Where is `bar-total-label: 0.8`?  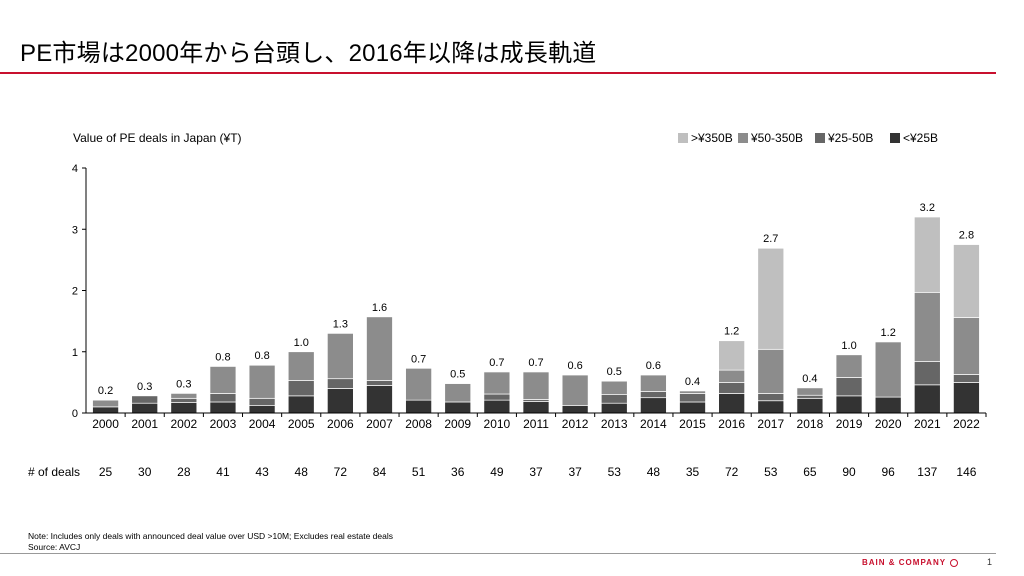
bar-total-label: 0.8 is located at coordinates (222, 357).